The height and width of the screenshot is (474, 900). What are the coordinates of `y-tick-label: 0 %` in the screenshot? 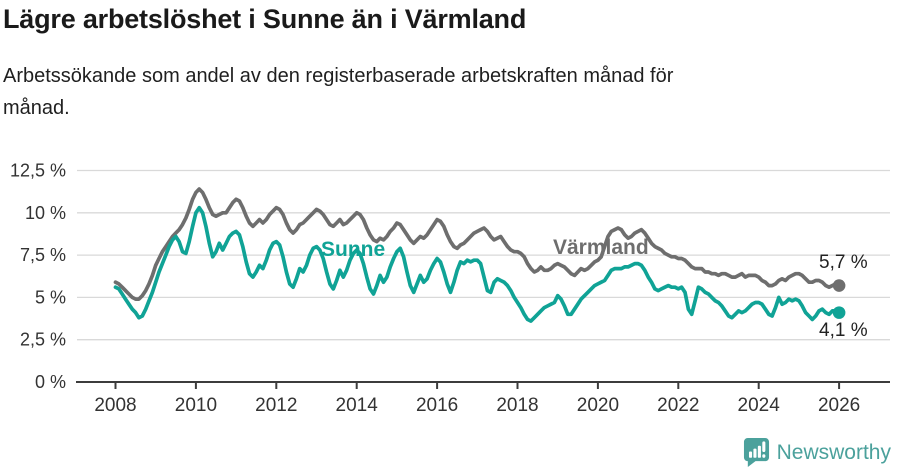 It's located at (50, 382).